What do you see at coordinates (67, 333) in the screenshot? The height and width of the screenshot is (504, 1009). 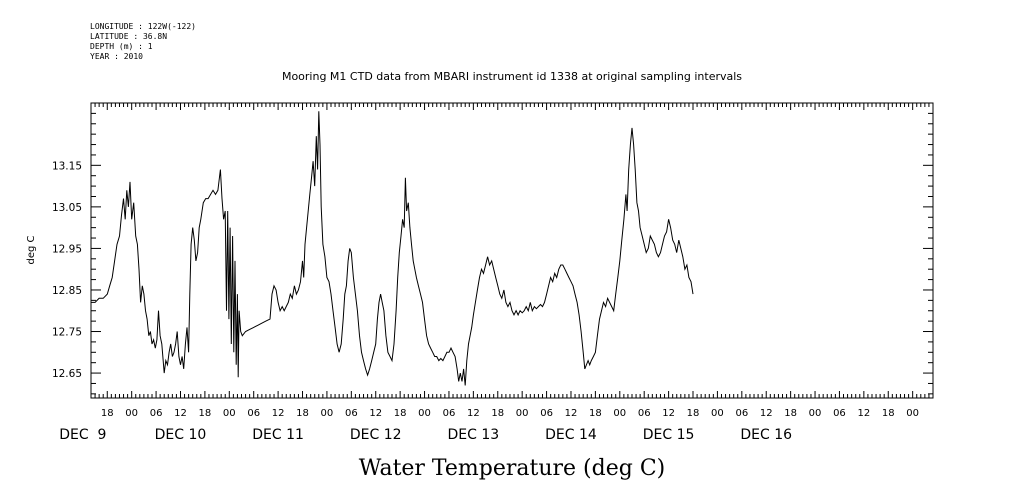 I see `y-tick-label: 12.75` at bounding box center [67, 333].